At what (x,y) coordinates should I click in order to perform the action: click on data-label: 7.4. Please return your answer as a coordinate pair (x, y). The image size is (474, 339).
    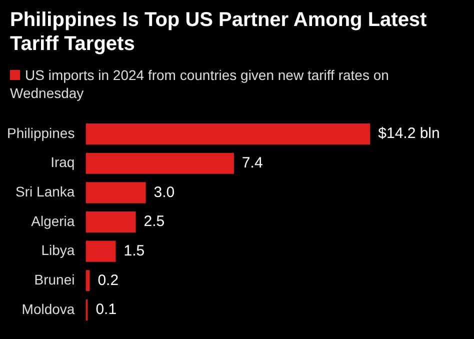
    Looking at the image, I should click on (252, 163).